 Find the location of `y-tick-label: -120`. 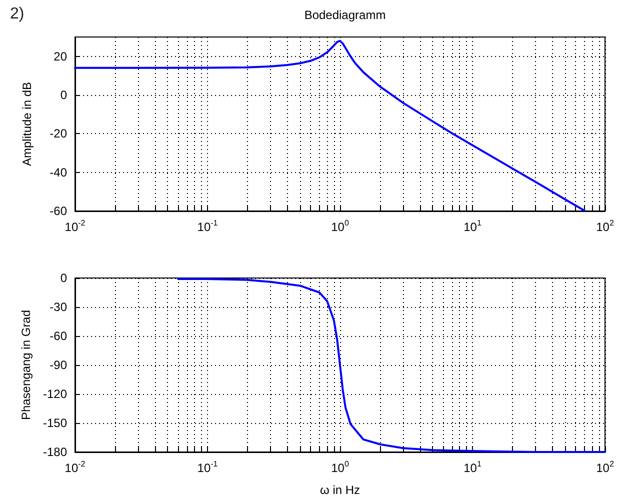

y-tick-label: -120 is located at coordinates (55, 394).